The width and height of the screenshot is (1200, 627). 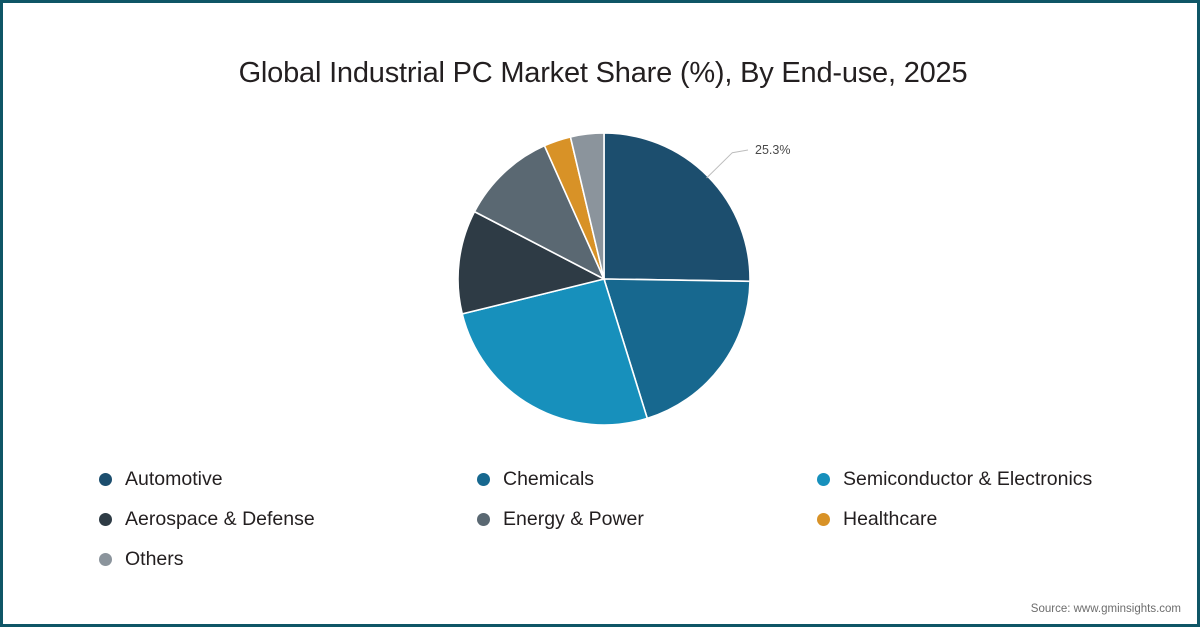 I want to click on data-label-automotive: 25.3%, so click(x=772, y=150).